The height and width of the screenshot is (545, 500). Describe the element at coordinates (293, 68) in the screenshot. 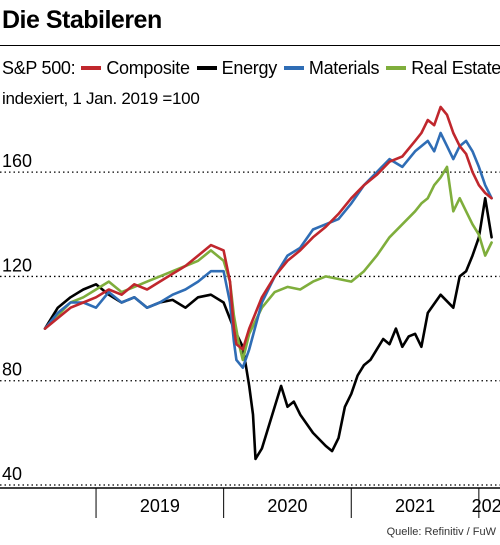

I see `legend-swatch-materials` at that location.